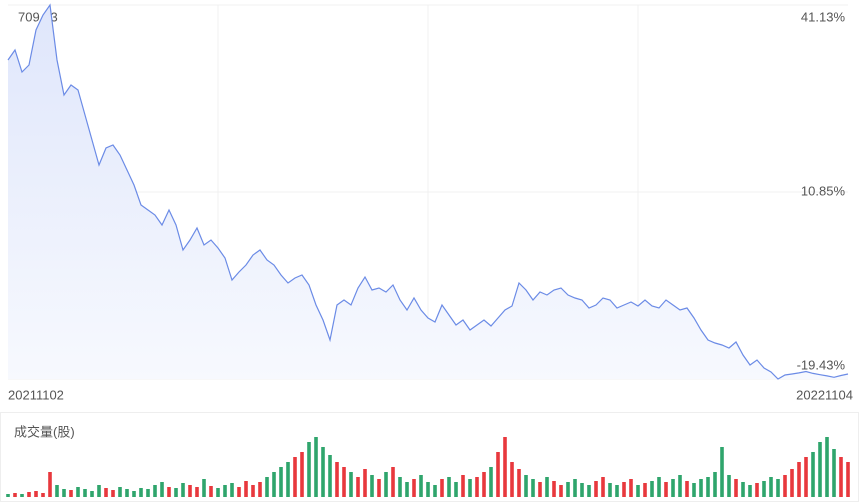 This screenshot has height=503, width=865. I want to click on y2-tick-label: -19.43%, so click(821, 364).